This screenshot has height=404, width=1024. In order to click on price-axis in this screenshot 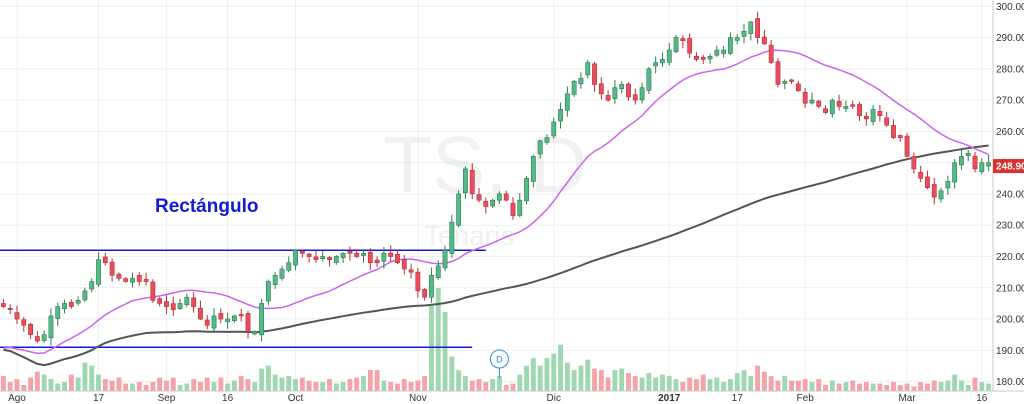, I will do `click(1008, 195)`.